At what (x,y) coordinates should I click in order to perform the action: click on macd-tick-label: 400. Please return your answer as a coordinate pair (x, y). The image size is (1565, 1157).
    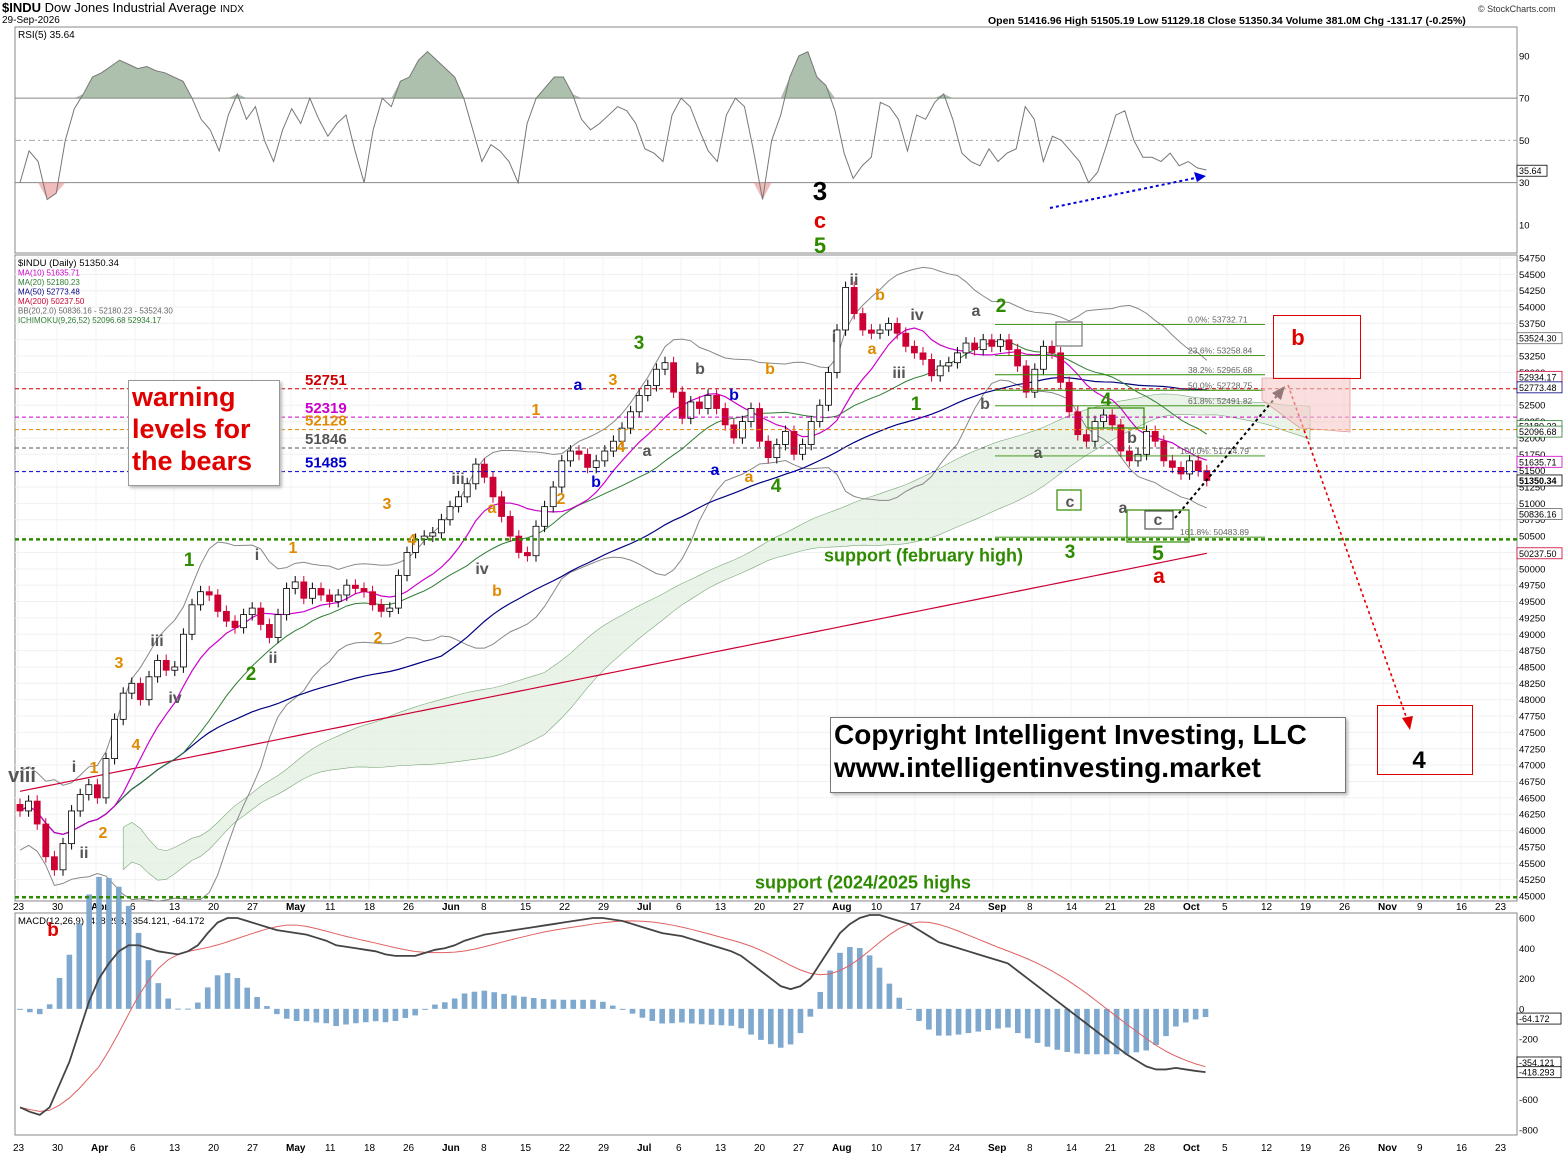
    Looking at the image, I should click on (1527, 949).